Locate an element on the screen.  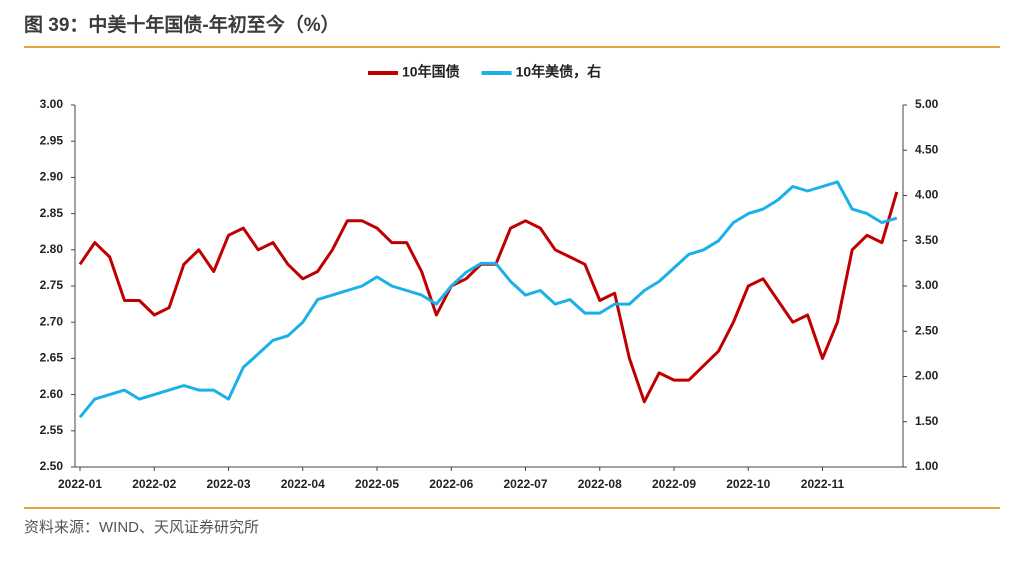
y-tick-label: 2.65 is located at coordinates (52, 358).